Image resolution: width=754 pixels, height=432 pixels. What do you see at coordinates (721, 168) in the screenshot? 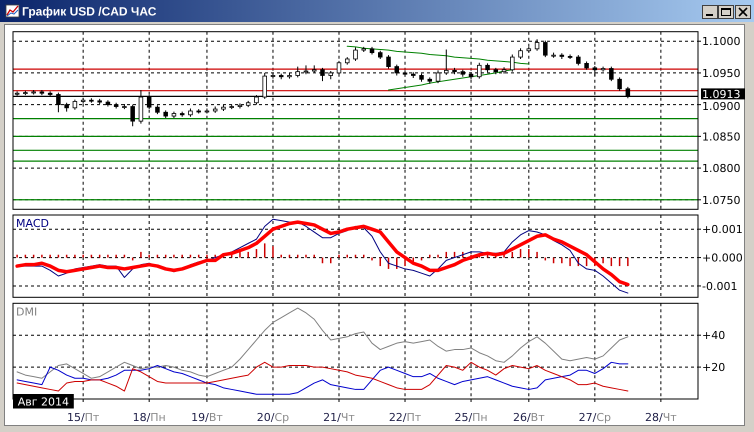
I see `y-tick-label: 1.0800` at bounding box center [721, 168].